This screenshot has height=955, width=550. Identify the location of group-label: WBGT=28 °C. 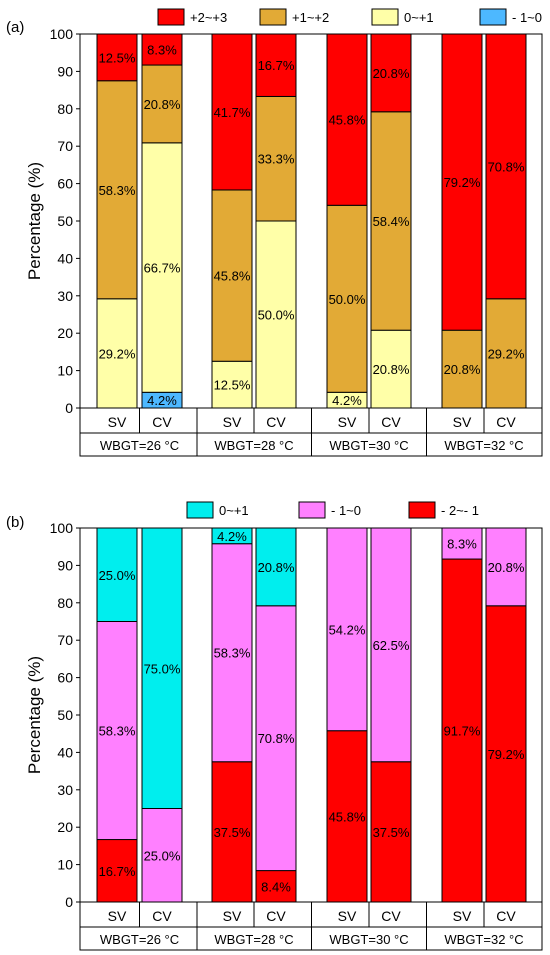
(253, 445).